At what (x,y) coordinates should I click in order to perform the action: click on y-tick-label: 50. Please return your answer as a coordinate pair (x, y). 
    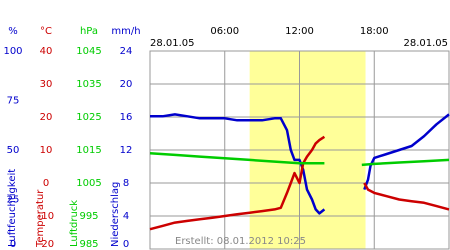
    Looking at the image, I should click on (13, 150).